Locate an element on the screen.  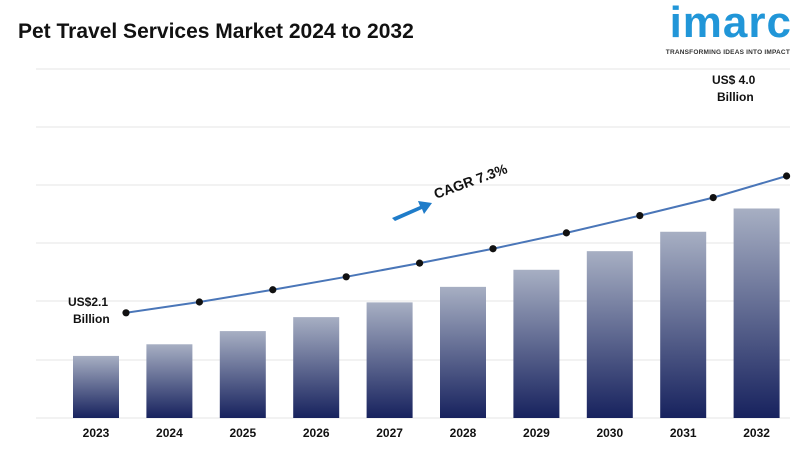
chart-title: Pet Travel Services Market 2024 to 2032 is located at coordinates (216, 31).